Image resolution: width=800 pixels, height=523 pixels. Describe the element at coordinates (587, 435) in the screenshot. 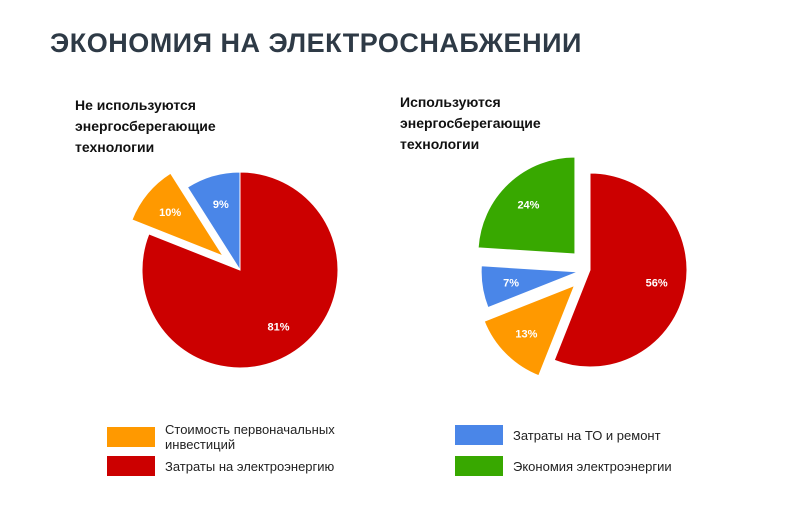

I see `legend-label: Затраты на ТО и ремонт` at that location.